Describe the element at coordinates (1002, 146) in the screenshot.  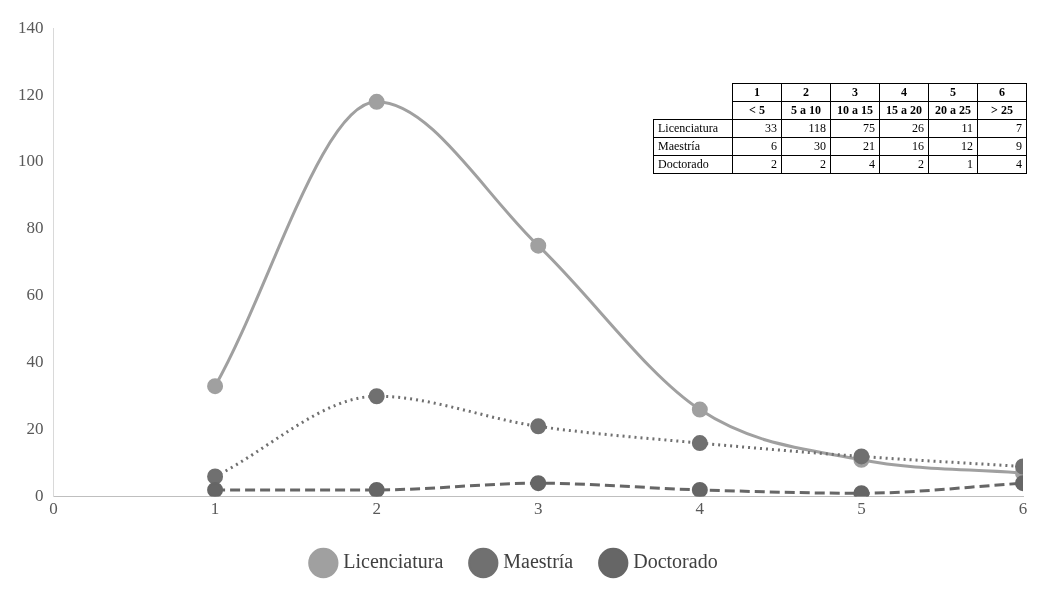
I see `data-label: 9` at that location.